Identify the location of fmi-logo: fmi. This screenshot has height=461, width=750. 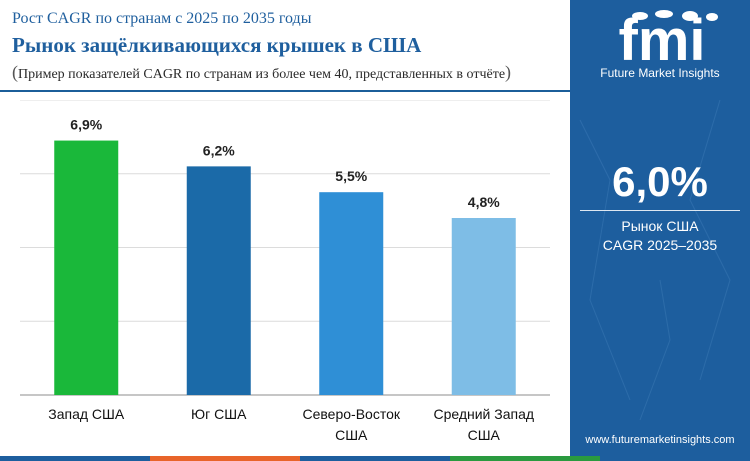
(668, 38).